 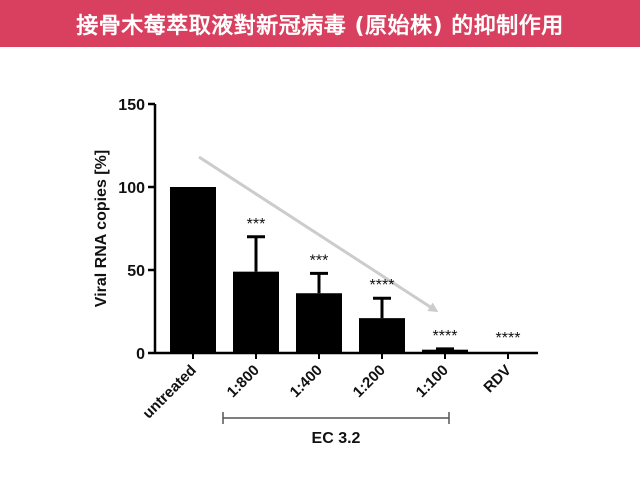 What do you see at coordinates (140, 354) in the screenshot?
I see `y-tick-label: 0` at bounding box center [140, 354].